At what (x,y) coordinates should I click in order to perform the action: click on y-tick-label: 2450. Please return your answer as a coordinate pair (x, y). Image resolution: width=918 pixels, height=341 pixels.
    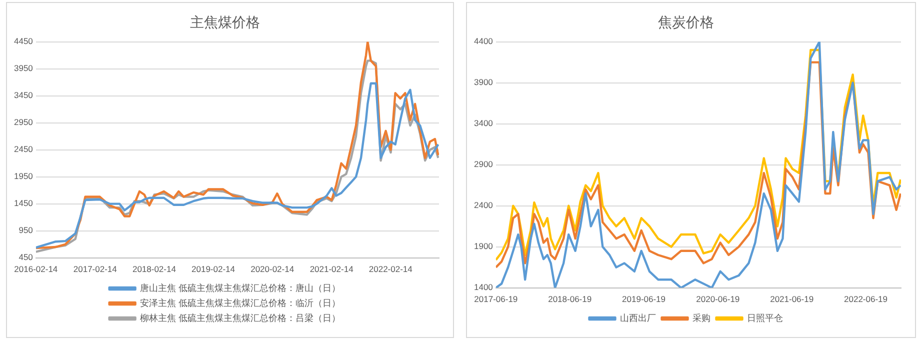
    Looking at the image, I should click on (24, 149).